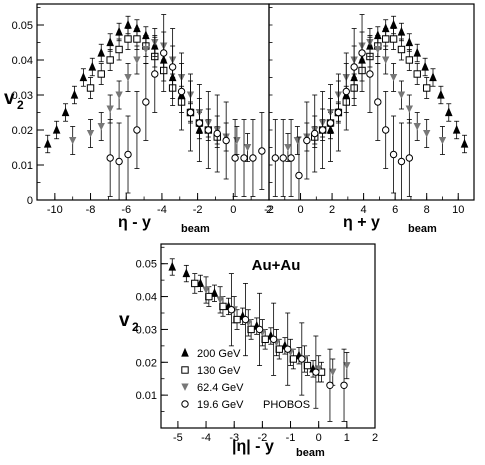  What do you see at coordinates (55, 210) in the screenshot?
I see `x-tick-label: -10` at bounding box center [55, 210].